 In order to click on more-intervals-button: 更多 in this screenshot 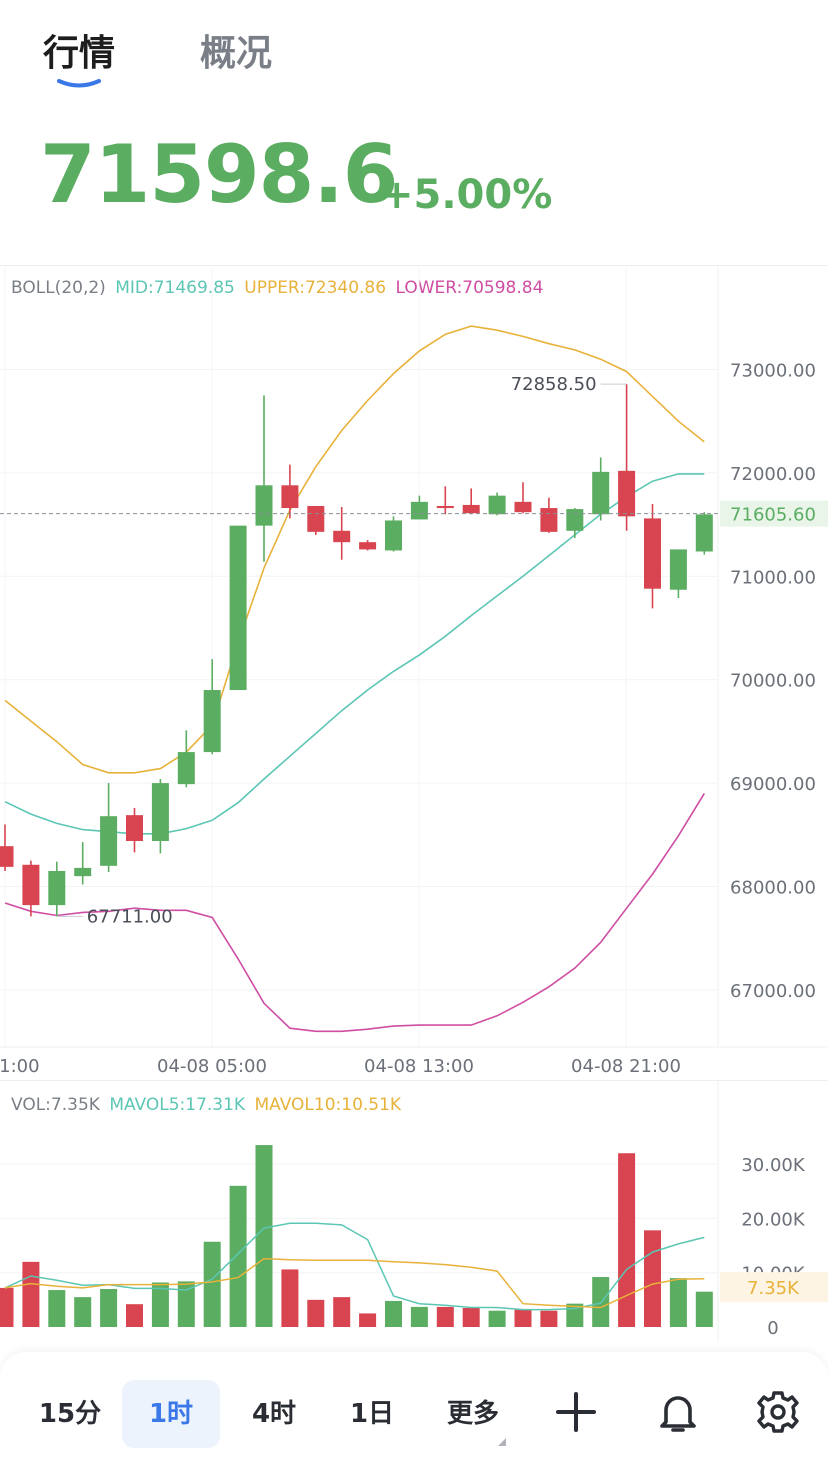, I will do `click(472, 1414)`.